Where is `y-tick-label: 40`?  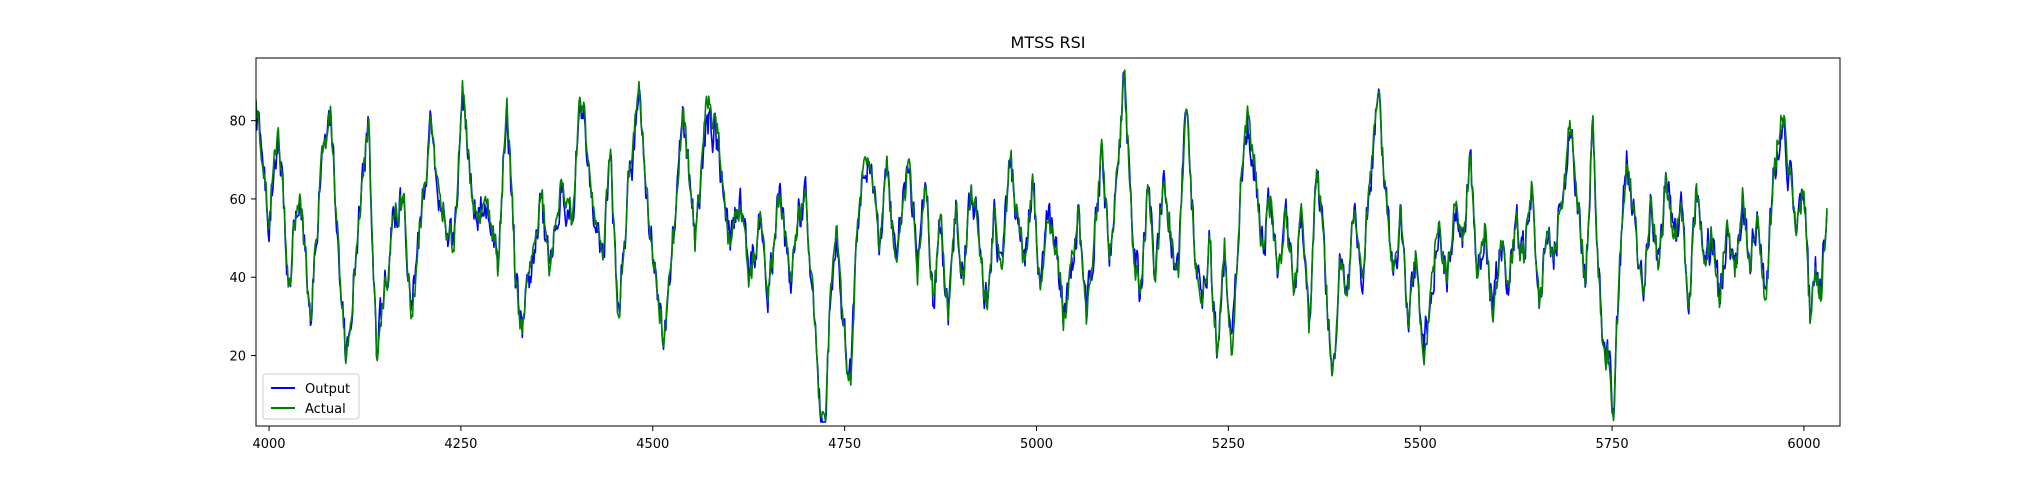
y-tick-label: 40 is located at coordinates (237, 278).